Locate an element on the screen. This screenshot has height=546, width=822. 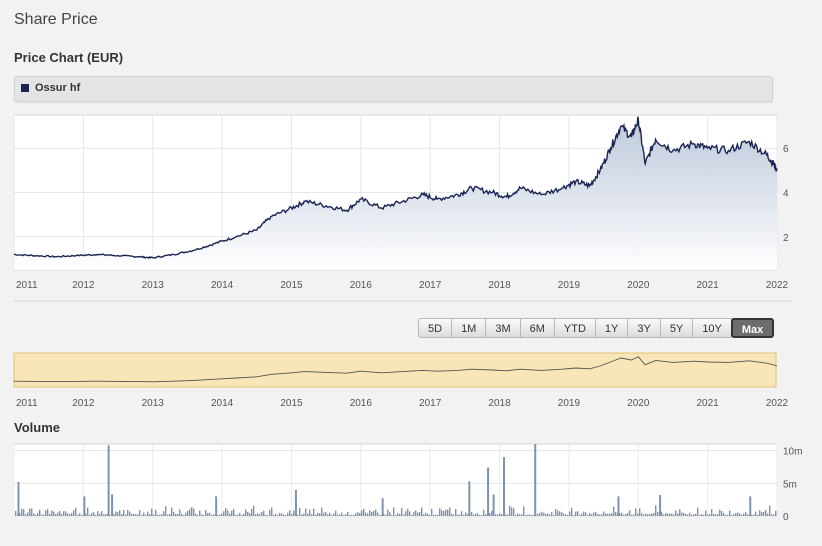
price-x-tick-label: 2013 is located at coordinates (153, 285).